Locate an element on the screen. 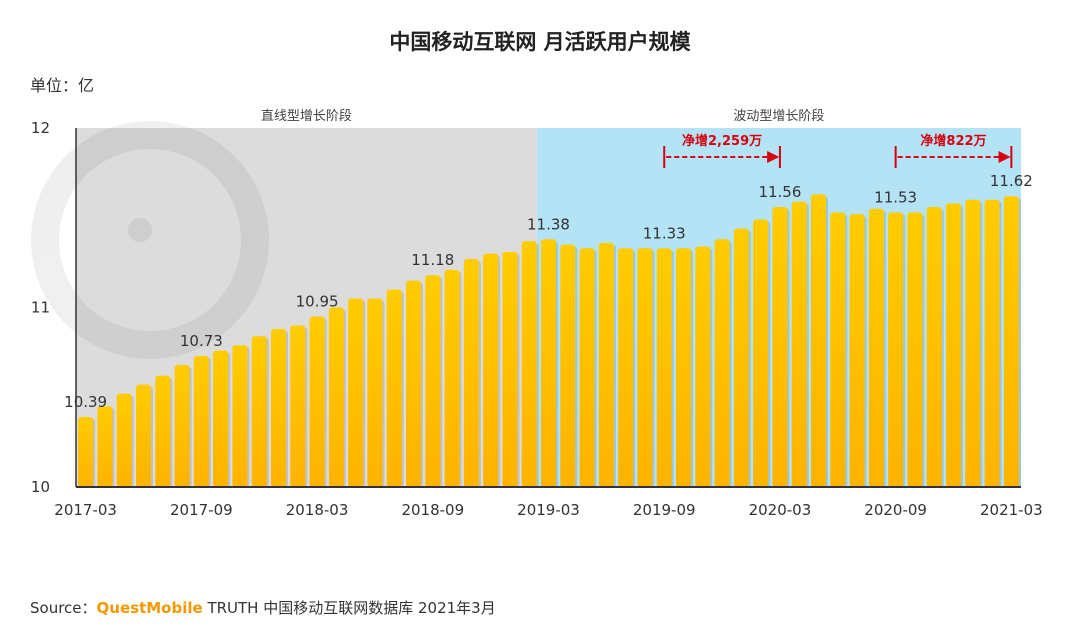  data-label: 11.33 is located at coordinates (664, 233).